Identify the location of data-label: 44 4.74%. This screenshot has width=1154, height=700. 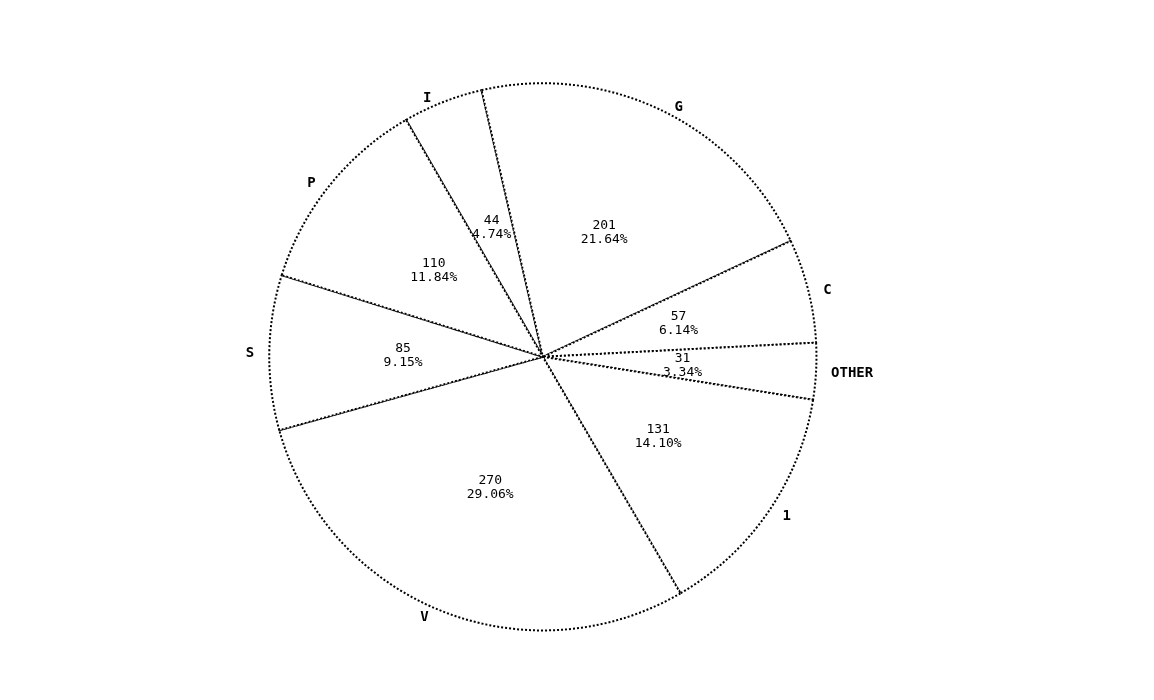
(492, 227).